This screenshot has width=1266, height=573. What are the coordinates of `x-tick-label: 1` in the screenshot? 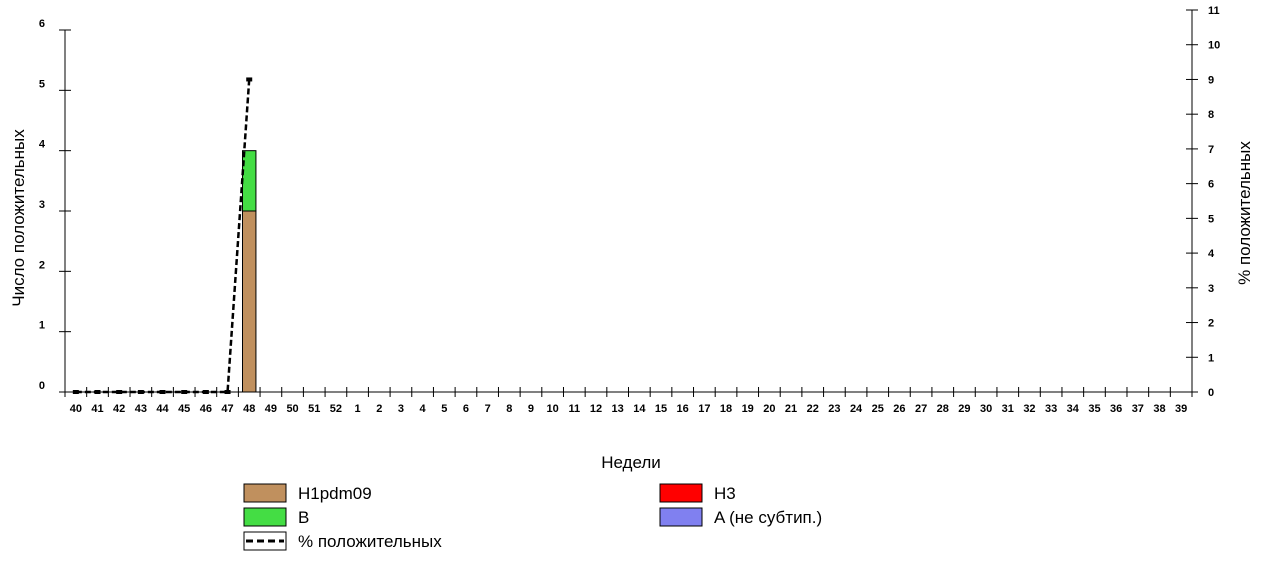 It's located at (358, 409).